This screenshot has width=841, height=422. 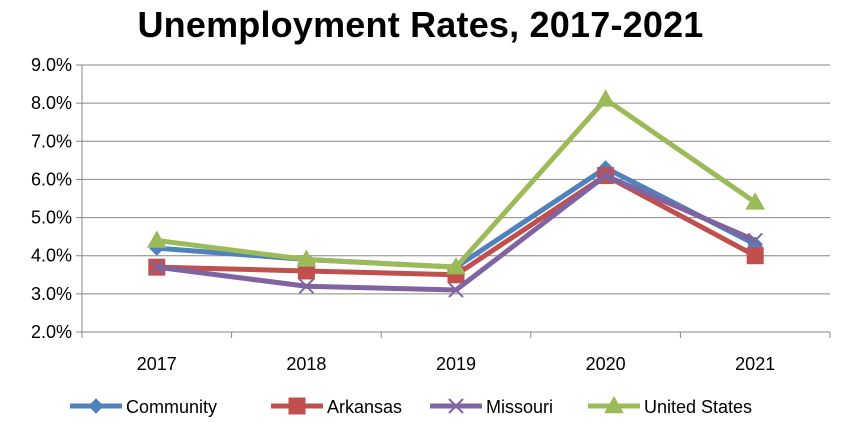 What do you see at coordinates (755, 364) in the screenshot?
I see `x-tick-label: 2021` at bounding box center [755, 364].